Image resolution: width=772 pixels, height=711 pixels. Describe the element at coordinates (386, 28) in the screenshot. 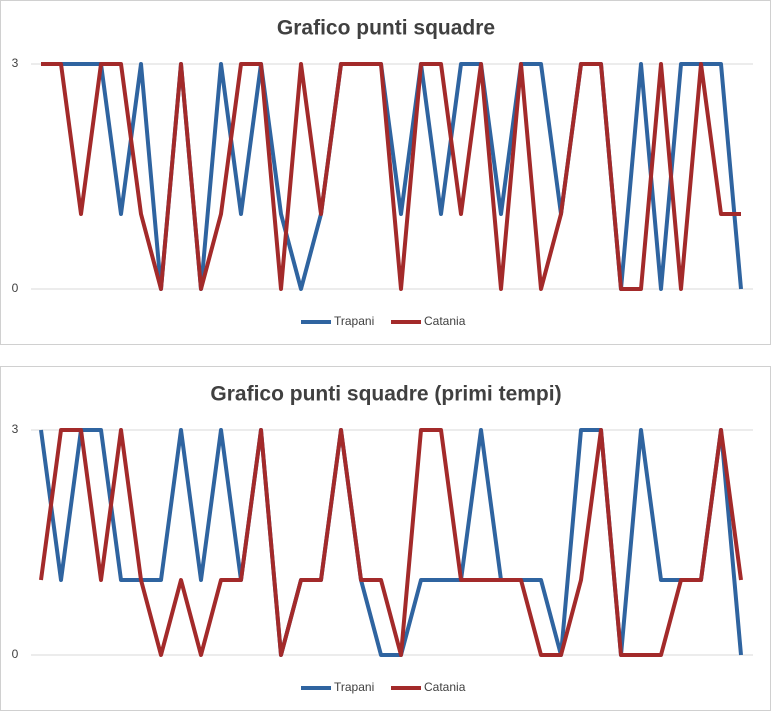

I see `chart-title: Grafico punti squadre` at that location.